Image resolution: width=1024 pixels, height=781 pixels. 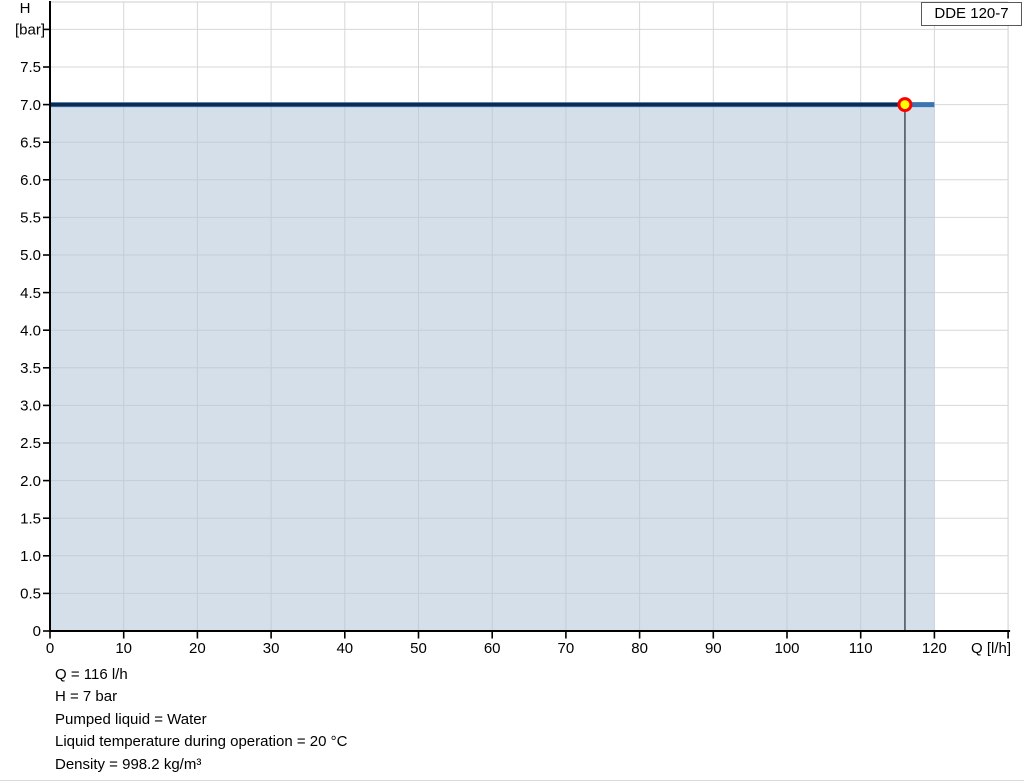 I want to click on x-tick-label: 100, so click(x=786, y=648).